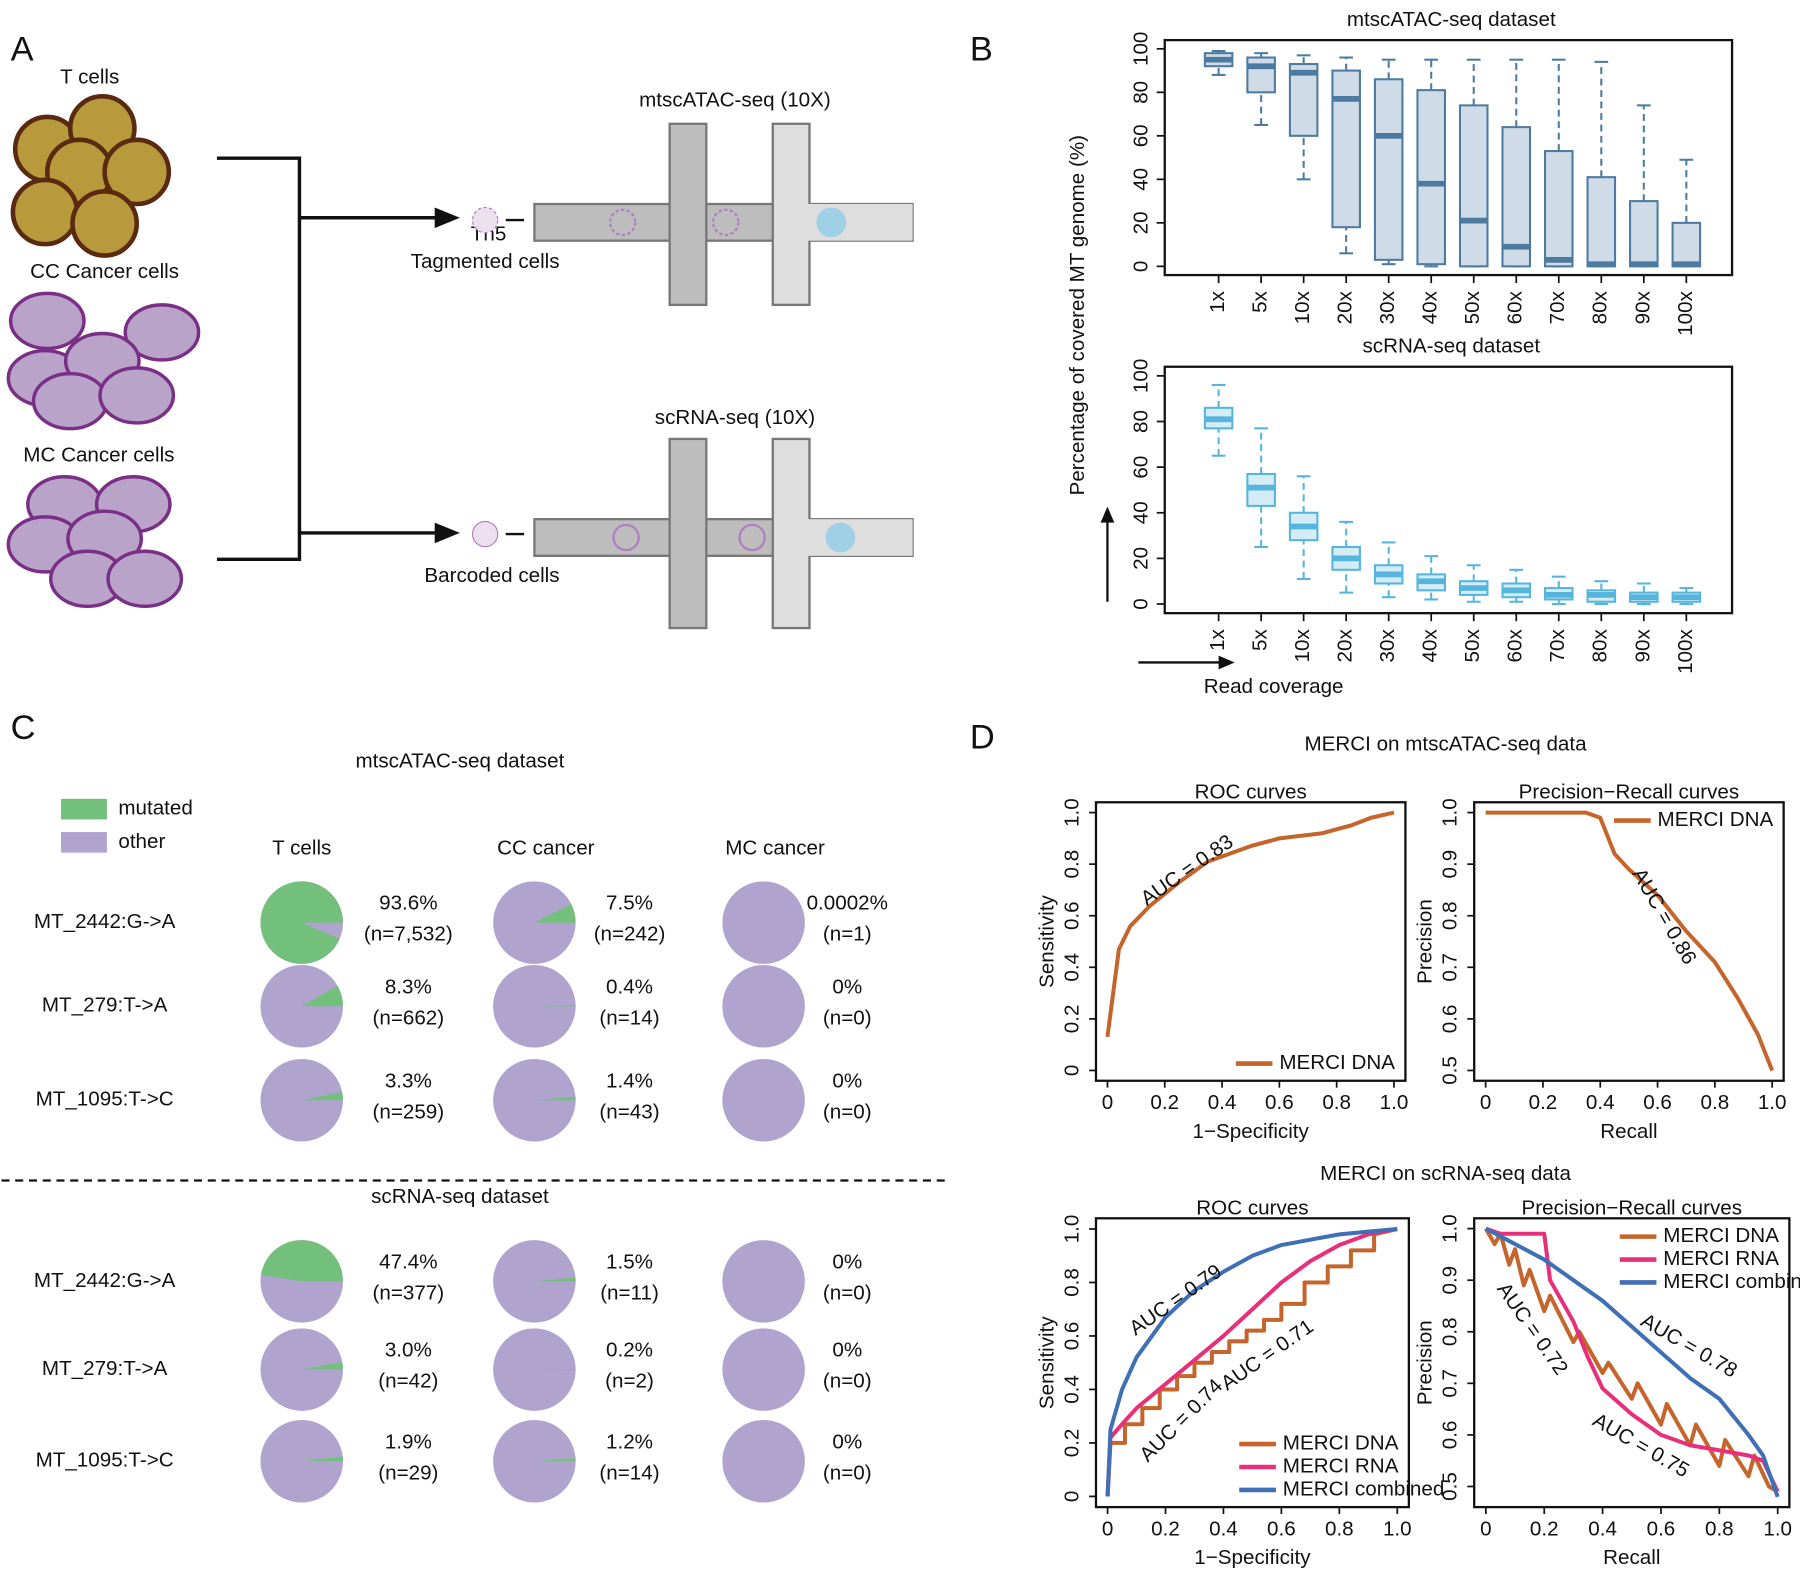  I want to click on cell-label: CC Cancer cells, so click(104, 271).